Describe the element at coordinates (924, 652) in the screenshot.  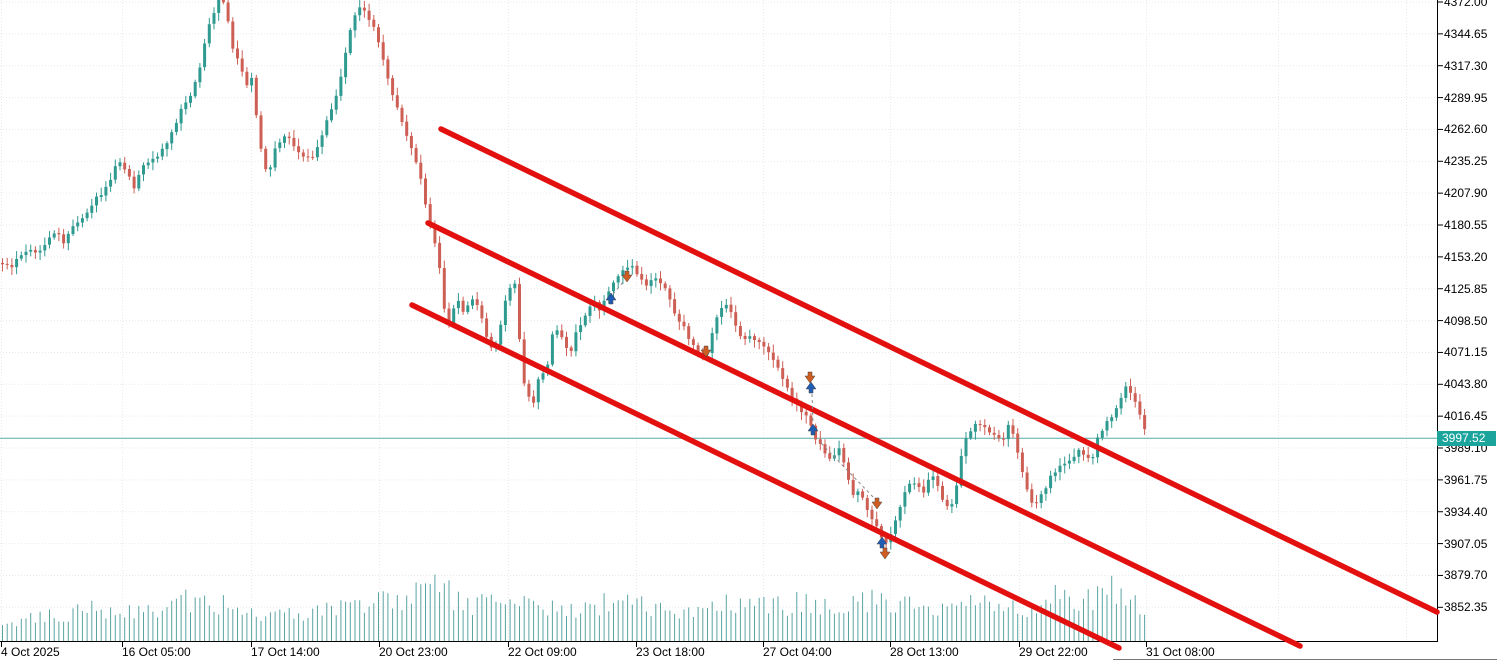
I see `time-axis-label: 28 Oct 13:00` at that location.